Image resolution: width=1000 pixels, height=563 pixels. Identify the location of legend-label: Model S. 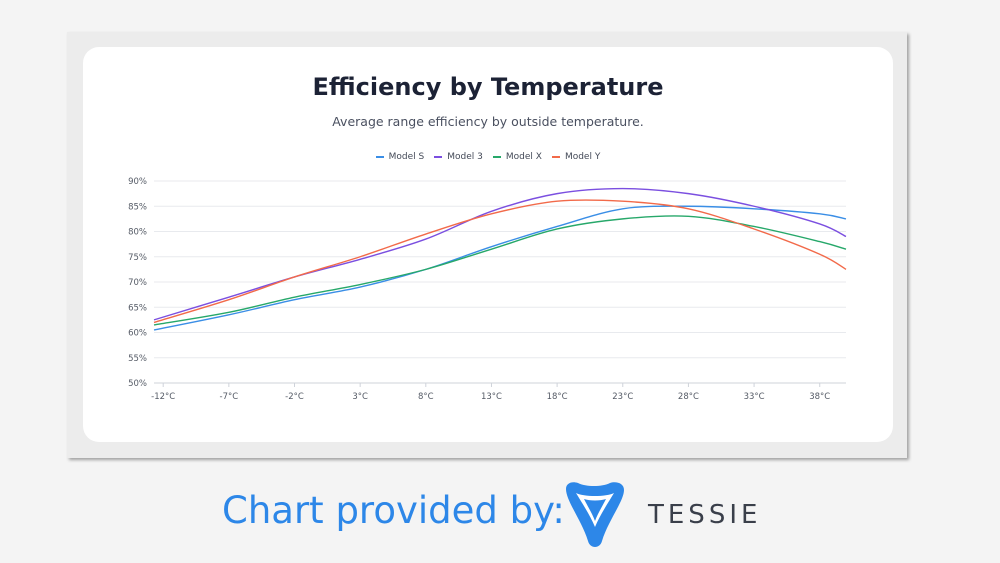
(406, 157).